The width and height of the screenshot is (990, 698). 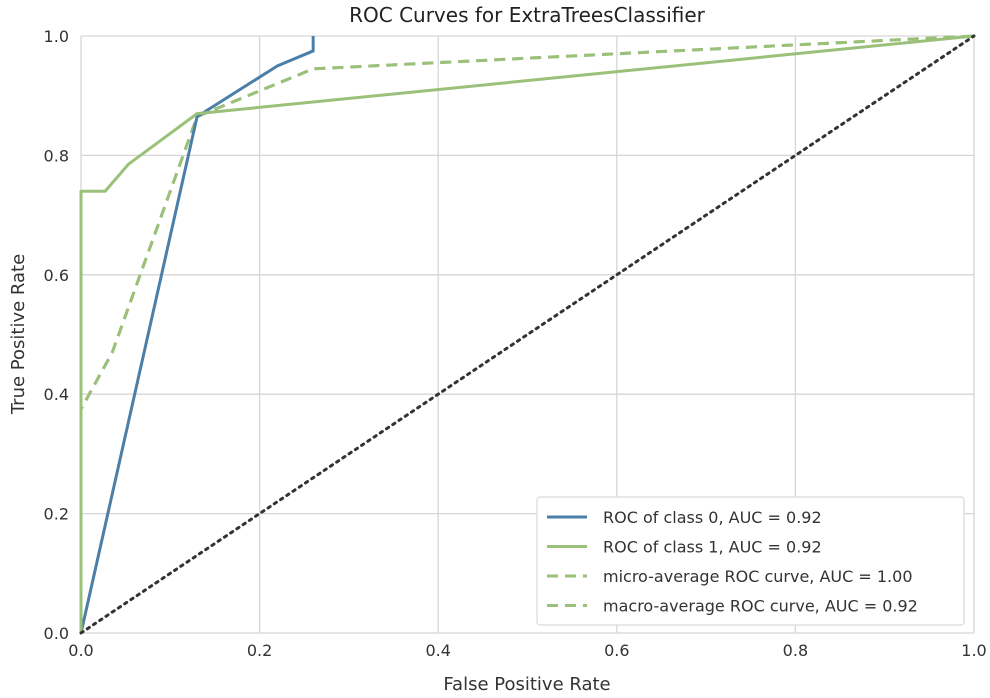 What do you see at coordinates (56, 155) in the screenshot?
I see `y-tick-label: 0.8` at bounding box center [56, 155].